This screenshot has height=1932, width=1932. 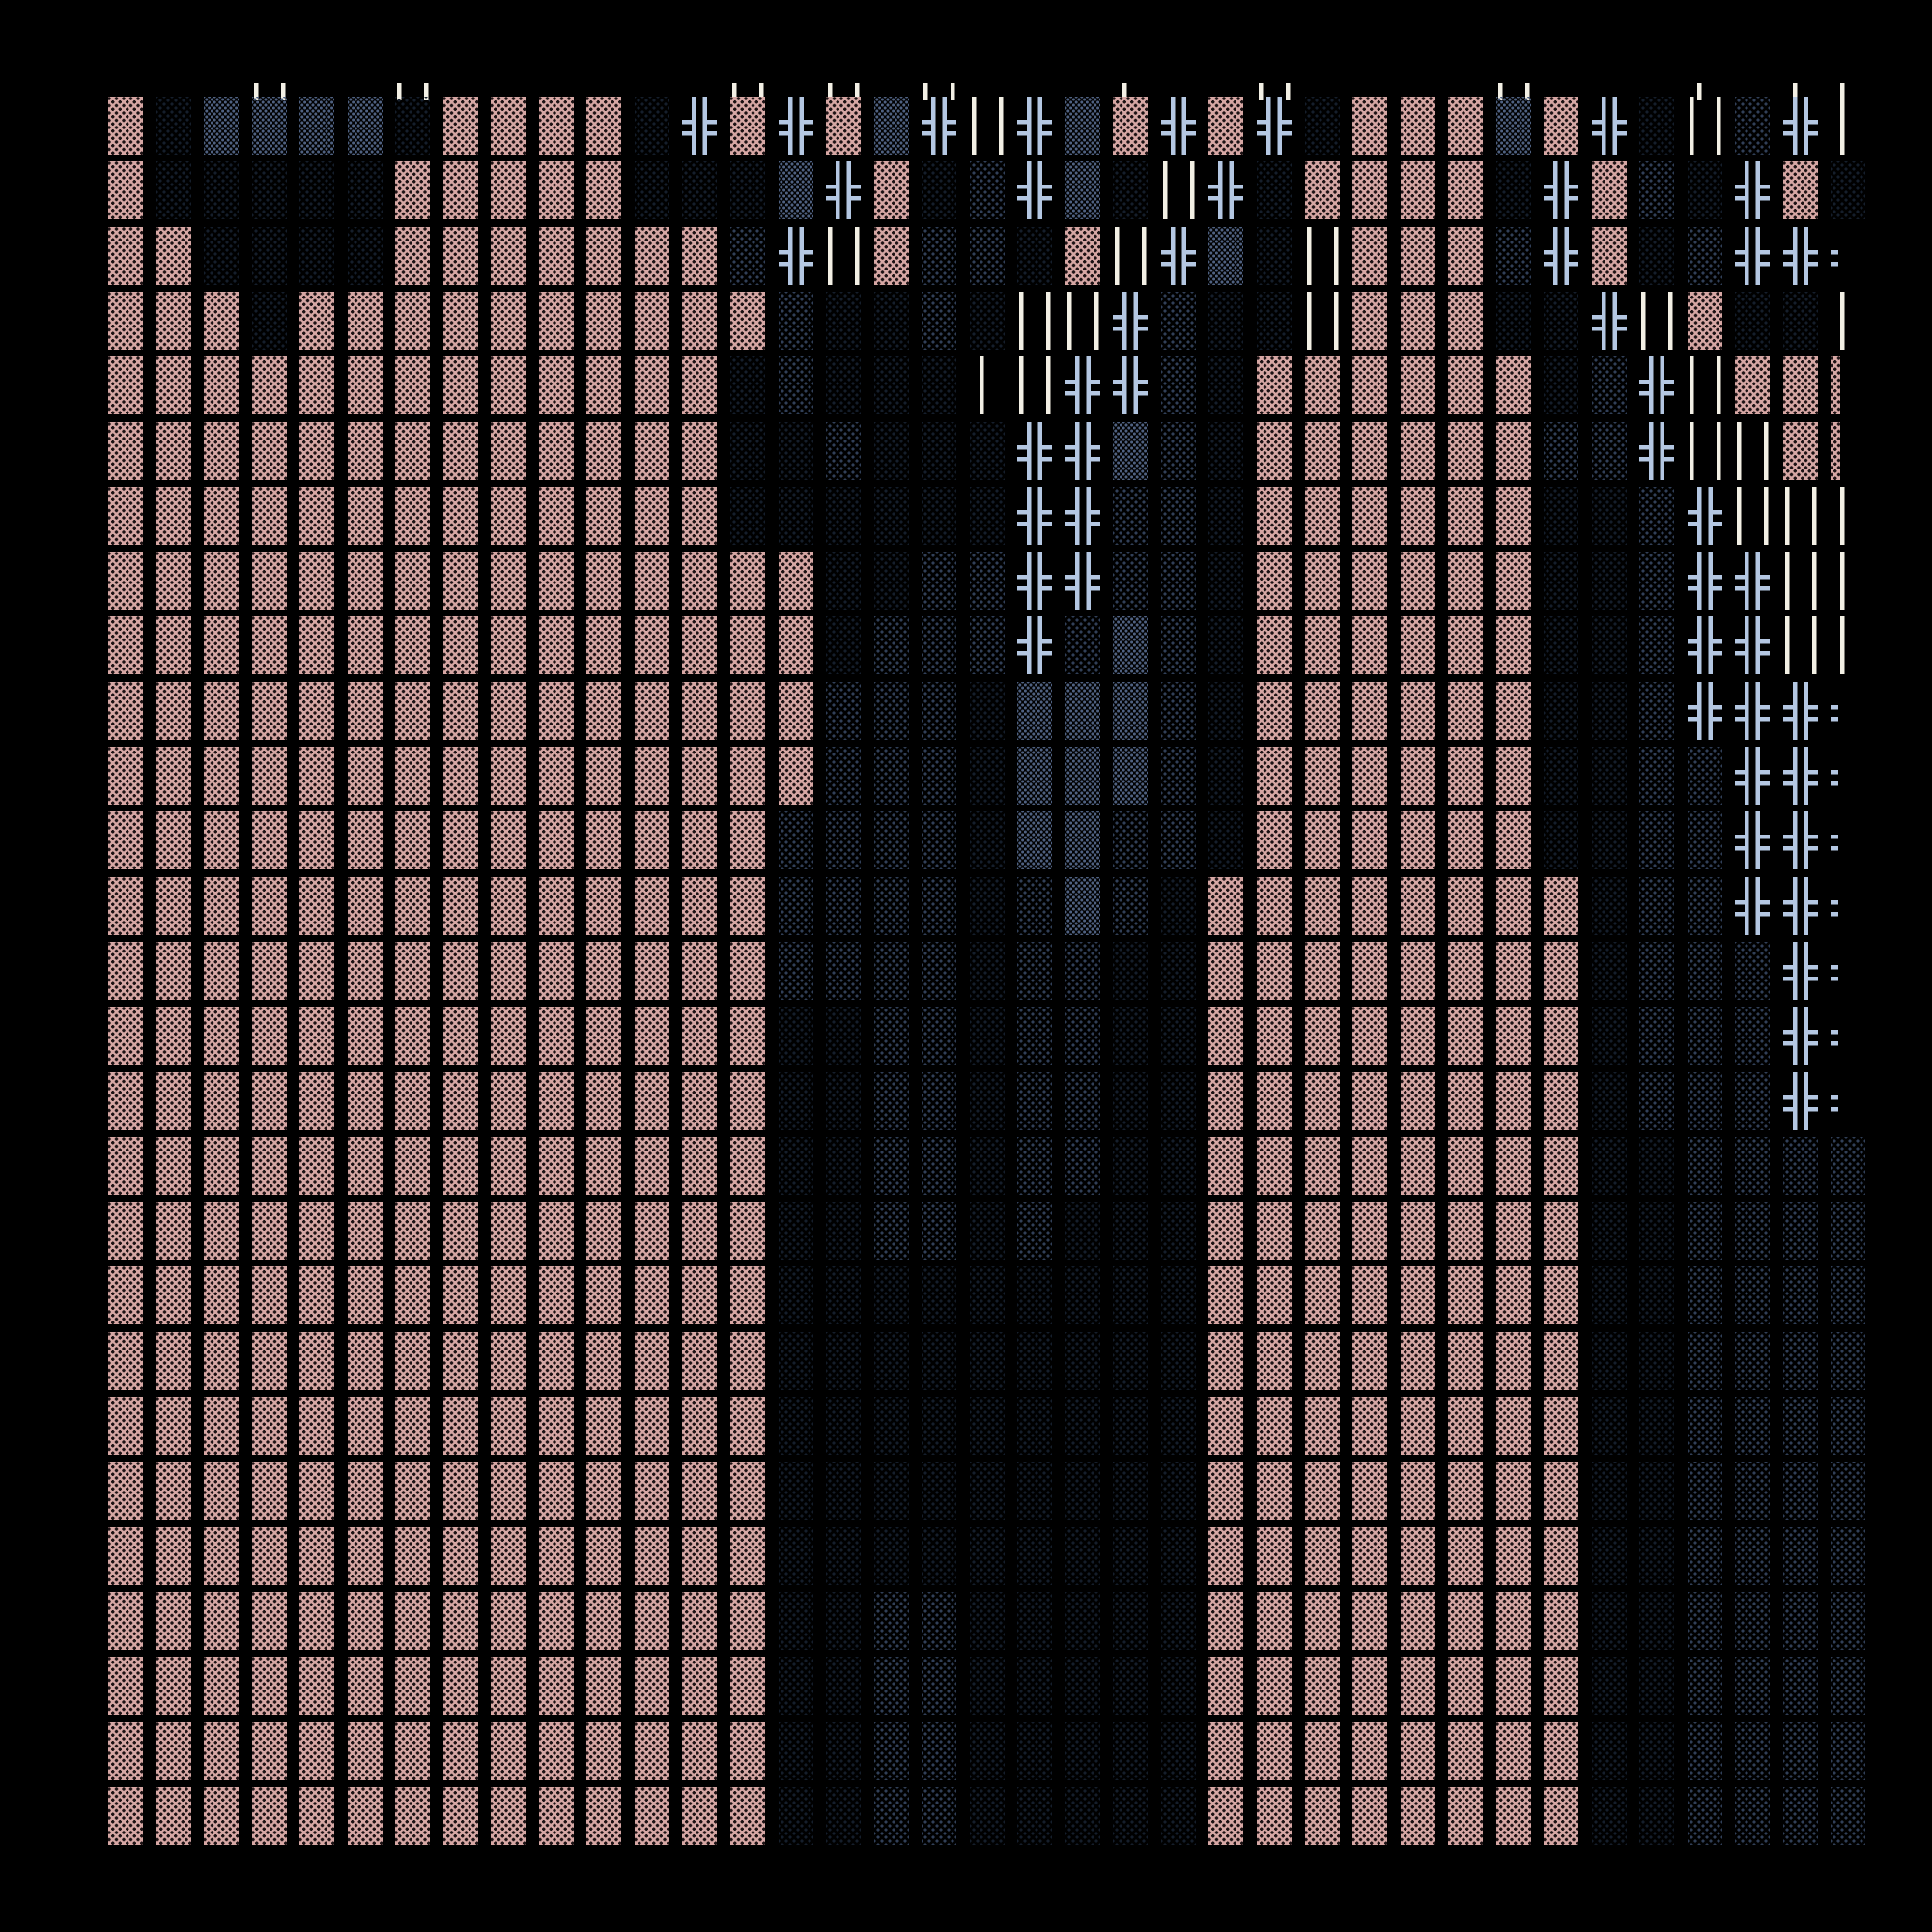 What do you see at coordinates (1082, 710) in the screenshot?
I see `slate-dot-block-bright` at bounding box center [1082, 710].